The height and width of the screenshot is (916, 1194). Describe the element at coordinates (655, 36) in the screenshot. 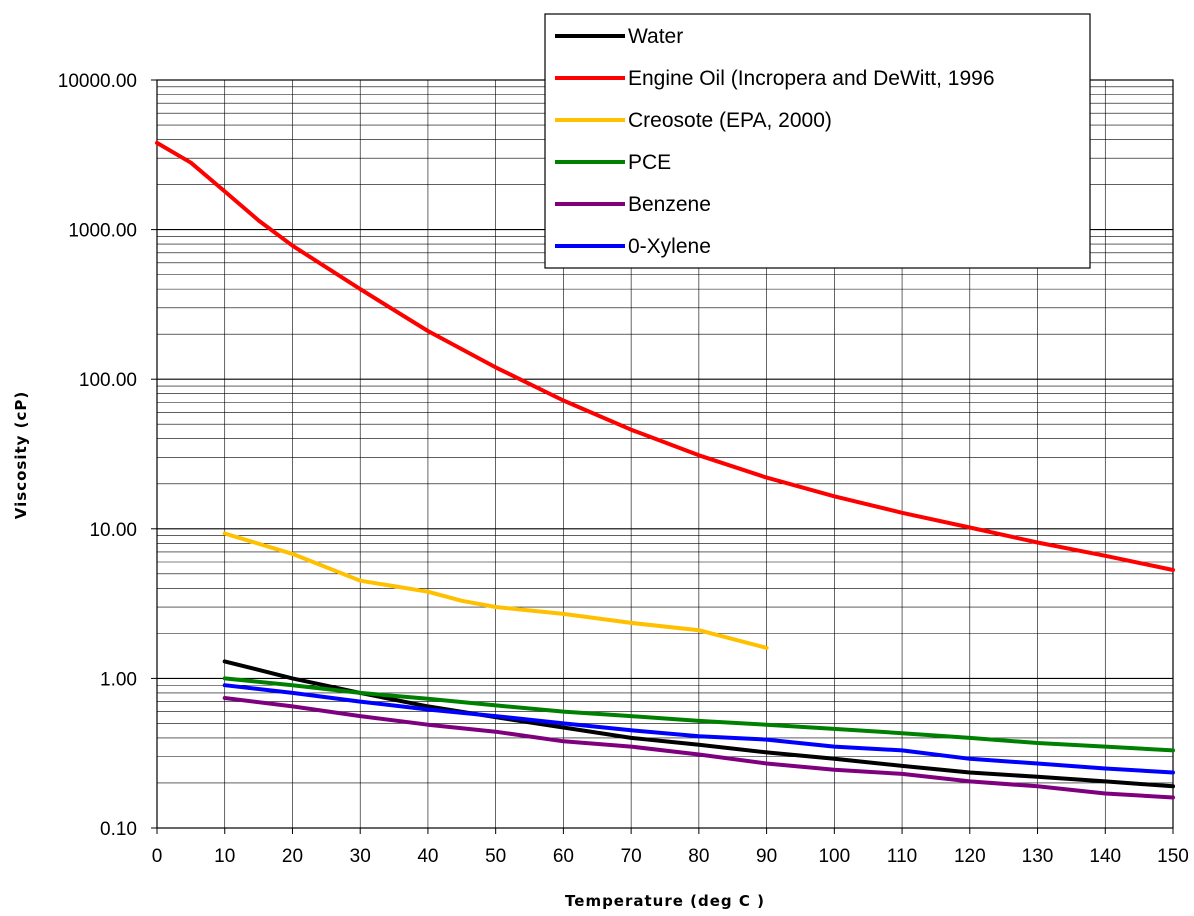

I see `legend-label: Water` at that location.